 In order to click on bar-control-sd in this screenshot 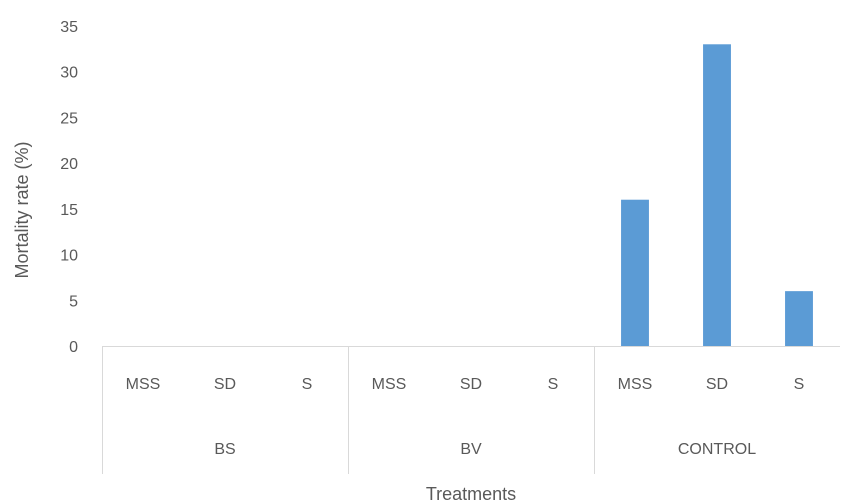, I will do `click(717, 195)`.